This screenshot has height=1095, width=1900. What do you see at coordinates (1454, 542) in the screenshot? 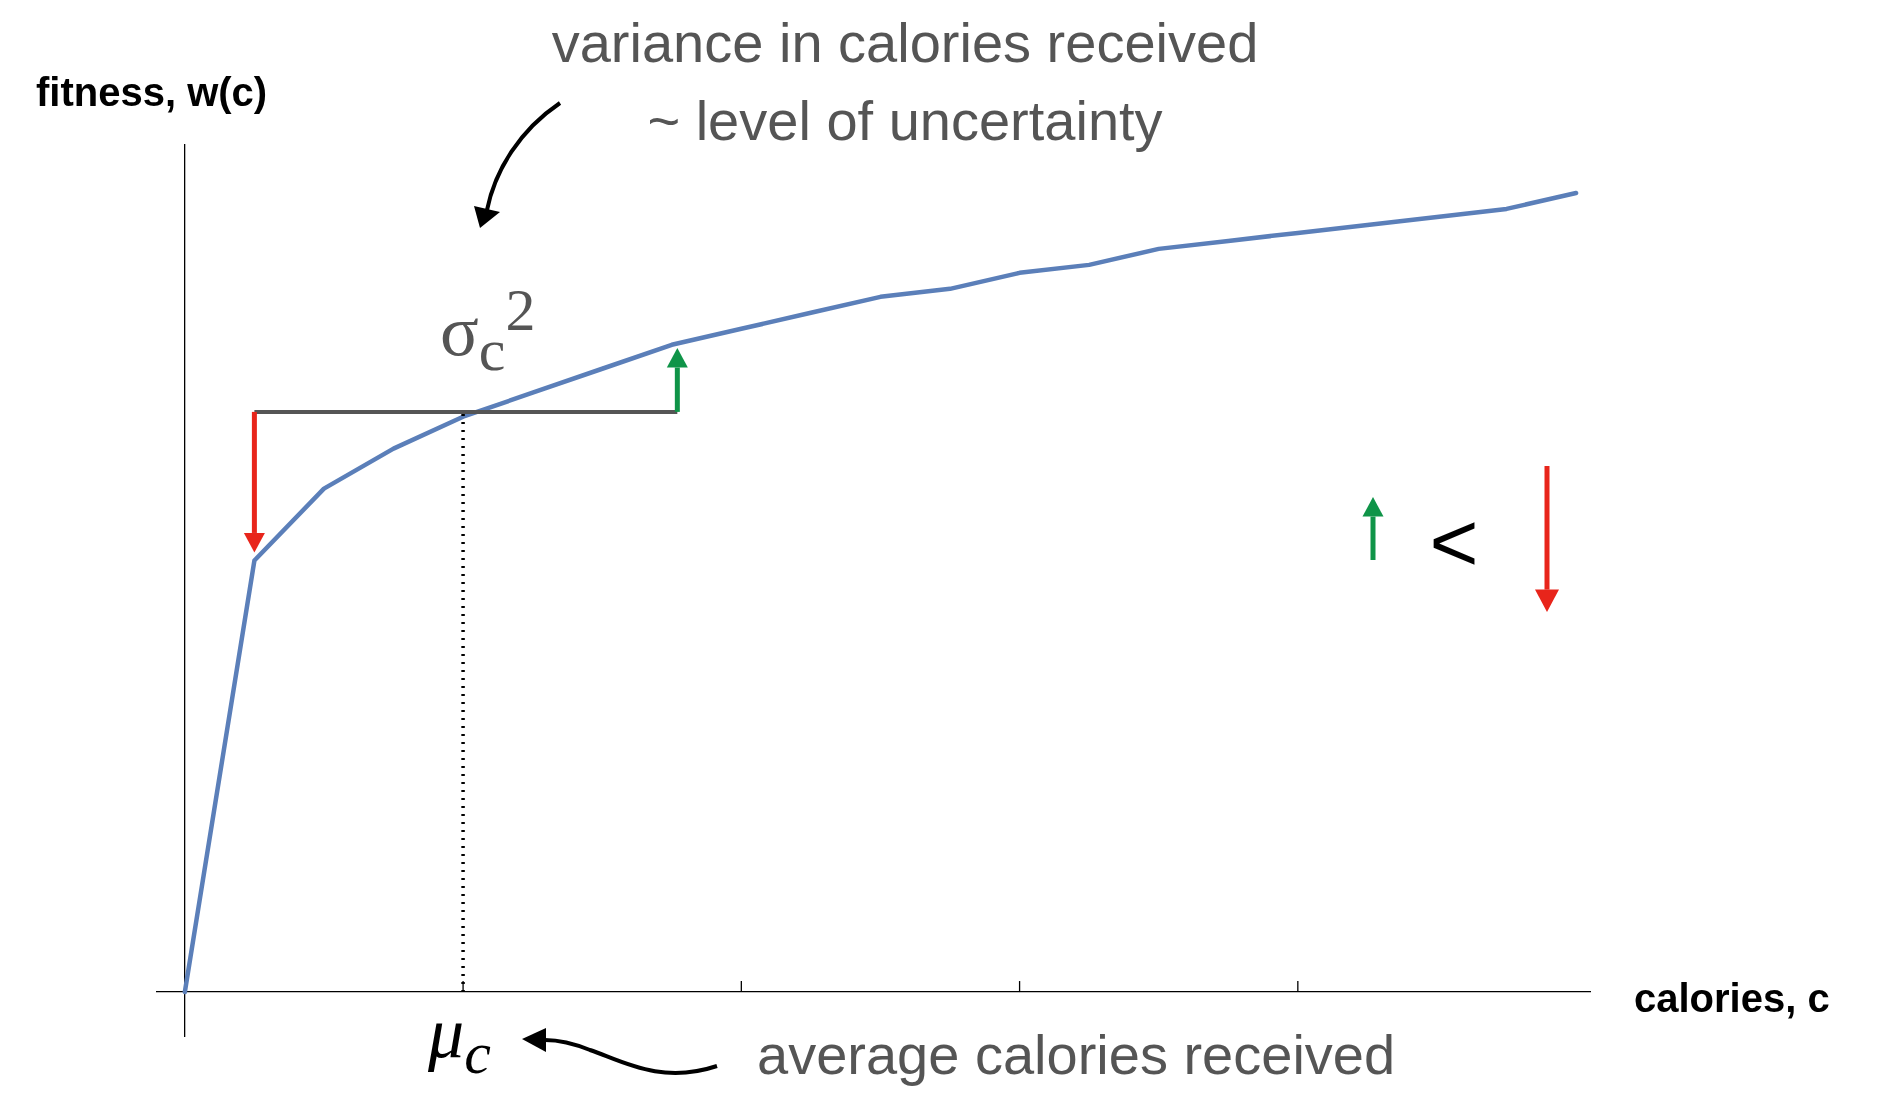
I see `annotation: <` at bounding box center [1454, 542].